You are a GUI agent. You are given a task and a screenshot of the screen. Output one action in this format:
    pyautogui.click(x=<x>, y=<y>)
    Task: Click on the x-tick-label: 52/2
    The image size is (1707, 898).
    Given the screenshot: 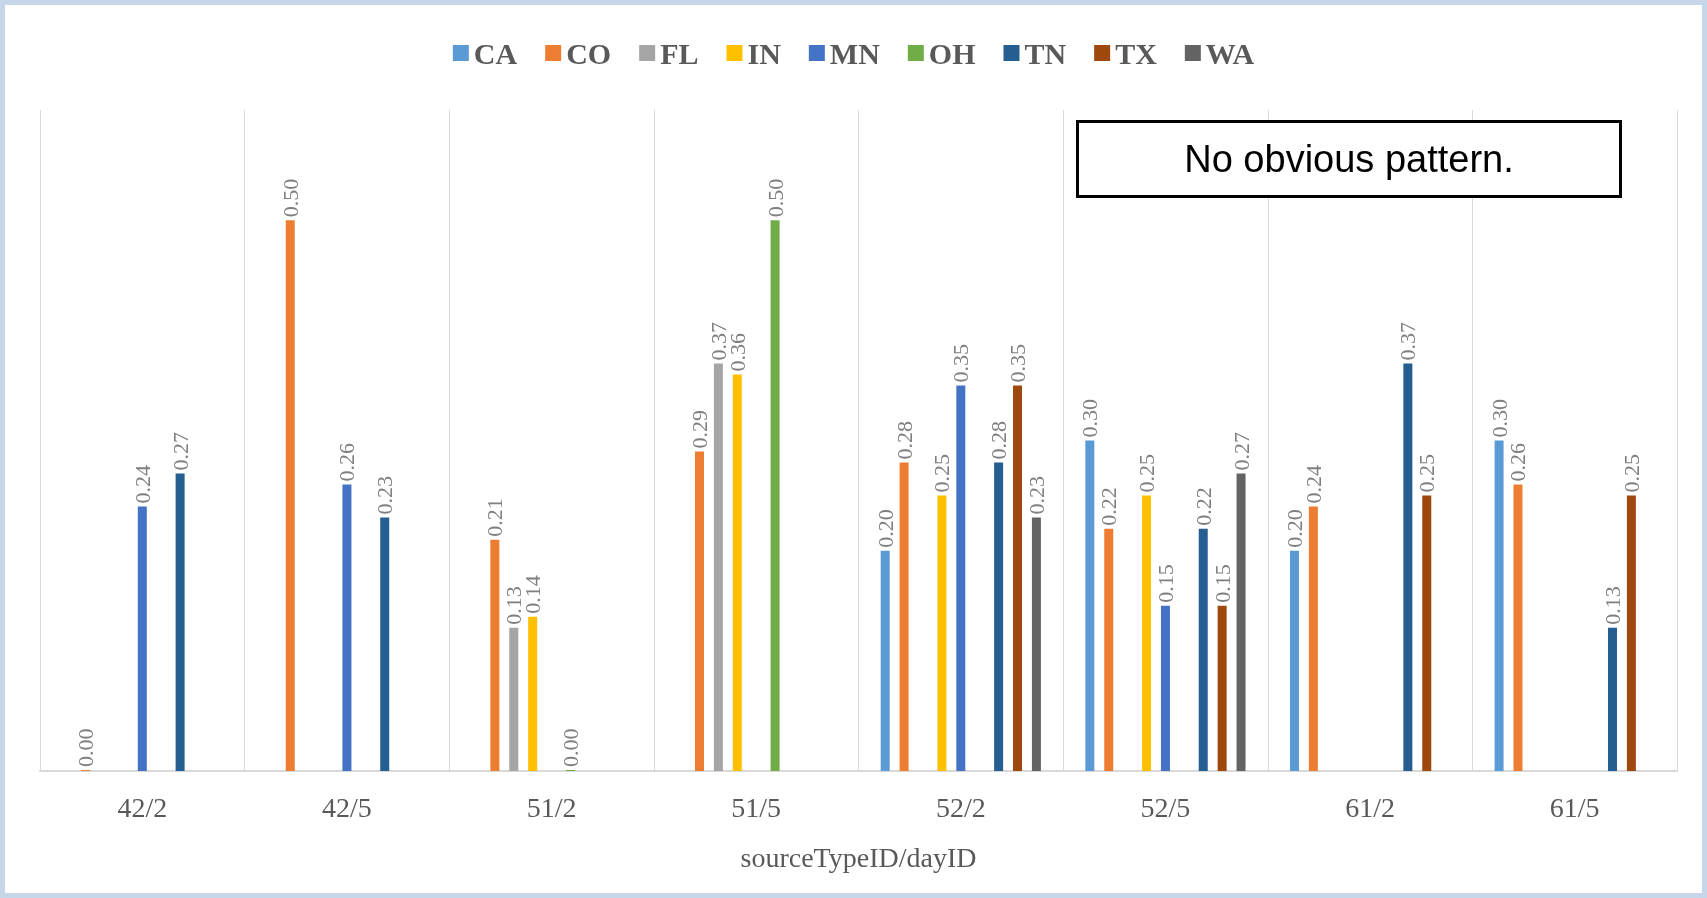 What is the action you would take?
    pyautogui.click(x=960, y=807)
    